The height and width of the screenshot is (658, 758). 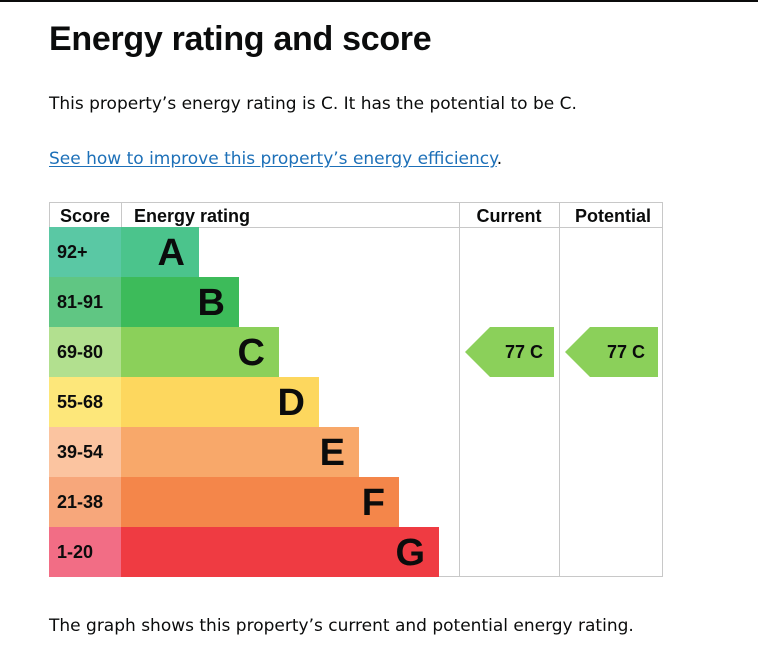 What do you see at coordinates (260, 502) in the screenshot?
I see `band-bar-f` at bounding box center [260, 502].